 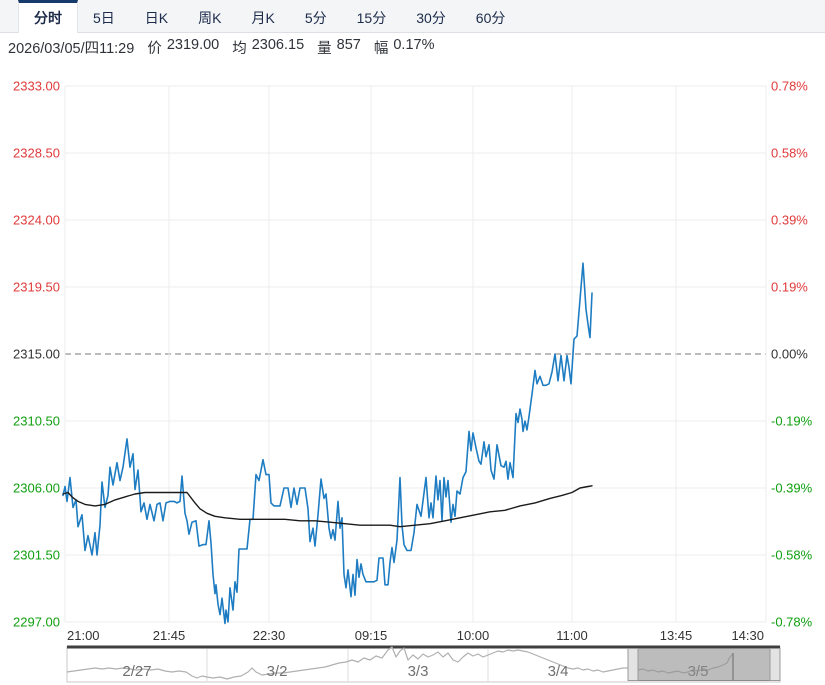 What do you see at coordinates (169, 635) in the screenshot?
I see `x-axis-label: 21:45` at bounding box center [169, 635].